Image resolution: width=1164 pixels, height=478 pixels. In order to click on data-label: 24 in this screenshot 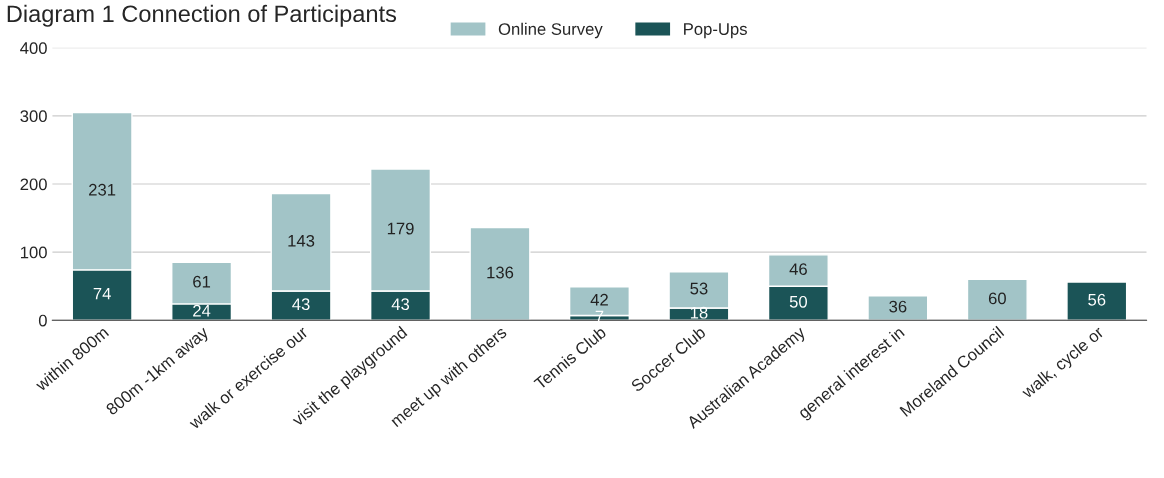, I will do `click(202, 310)`.